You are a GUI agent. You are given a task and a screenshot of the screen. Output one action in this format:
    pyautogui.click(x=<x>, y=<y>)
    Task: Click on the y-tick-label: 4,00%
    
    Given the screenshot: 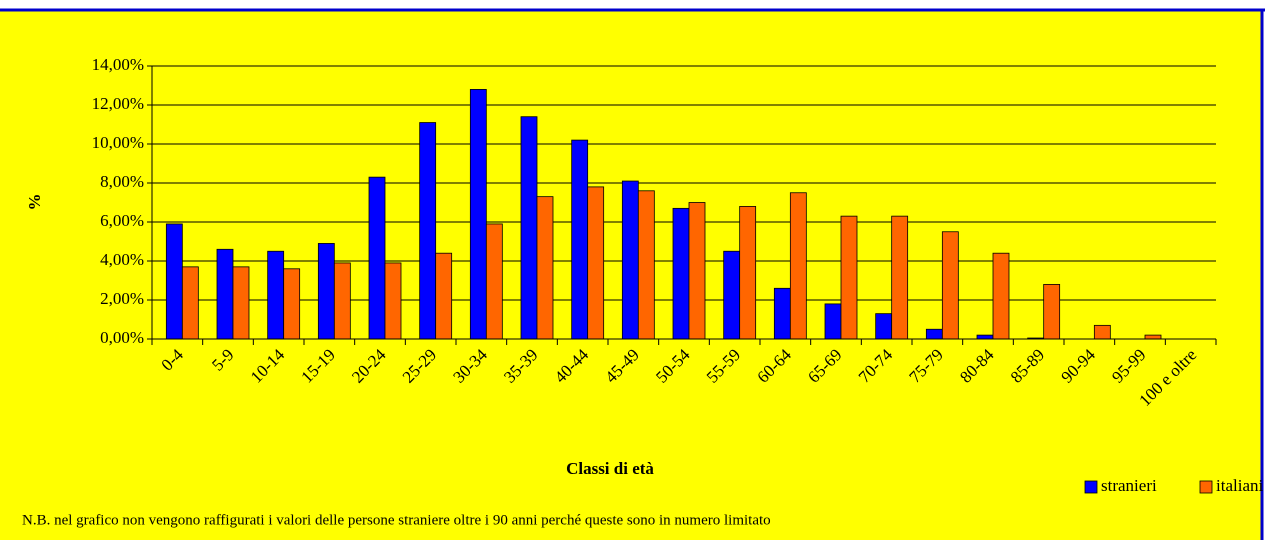 What is the action you would take?
    pyautogui.click(x=122, y=259)
    